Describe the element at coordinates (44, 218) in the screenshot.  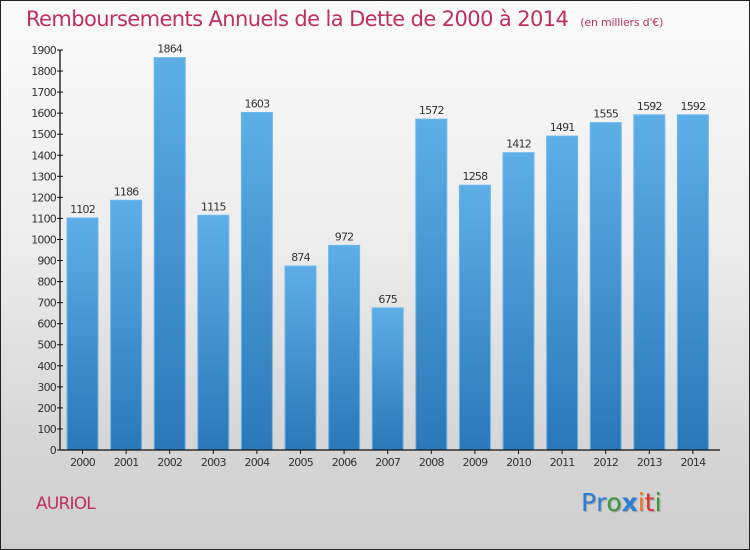
I see `y-tick-label-1100: 1100` at that location.